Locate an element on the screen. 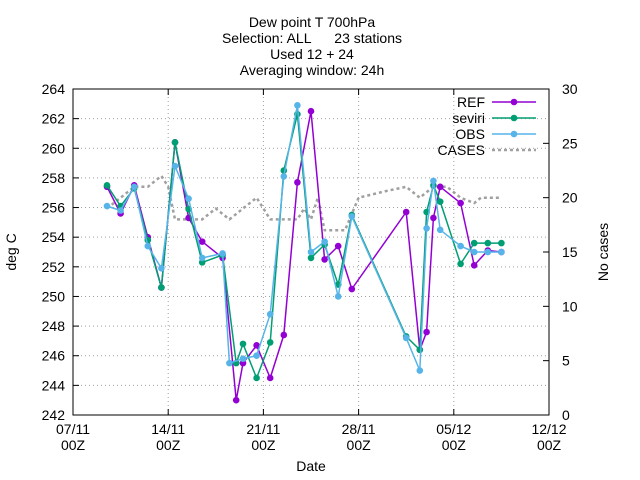 The height and width of the screenshot is (480, 640). y2-axis-label: No cases is located at coordinates (603, 252).